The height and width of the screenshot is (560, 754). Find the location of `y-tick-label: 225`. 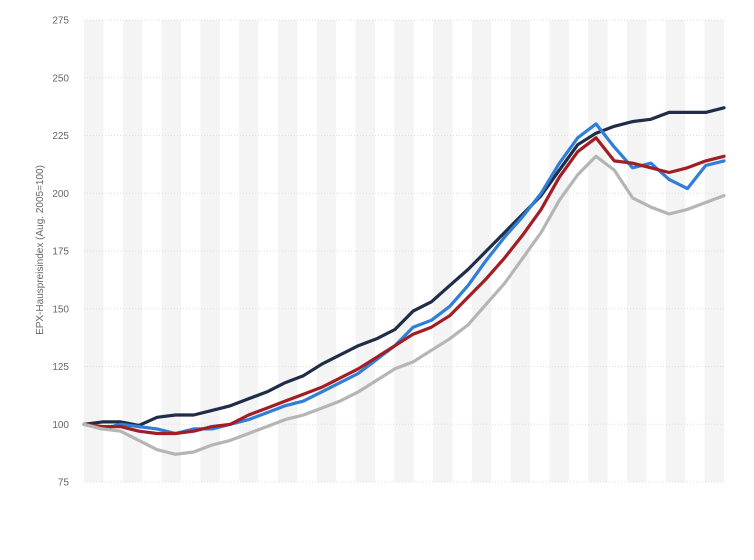

y-tick-label: 225 is located at coordinates (60, 136).